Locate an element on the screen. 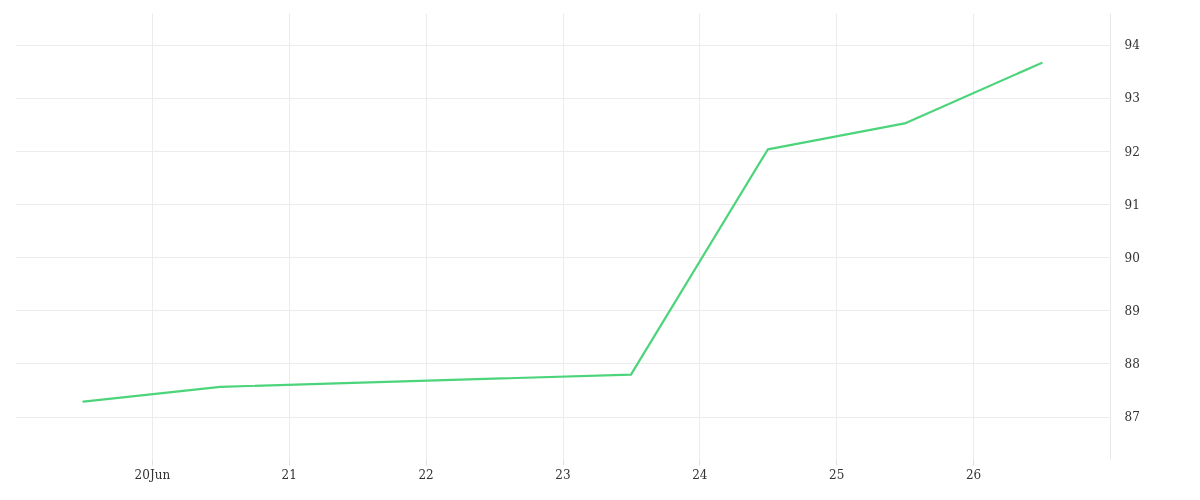 The height and width of the screenshot is (500, 1200). y-tick-label: 88 is located at coordinates (1132, 363).